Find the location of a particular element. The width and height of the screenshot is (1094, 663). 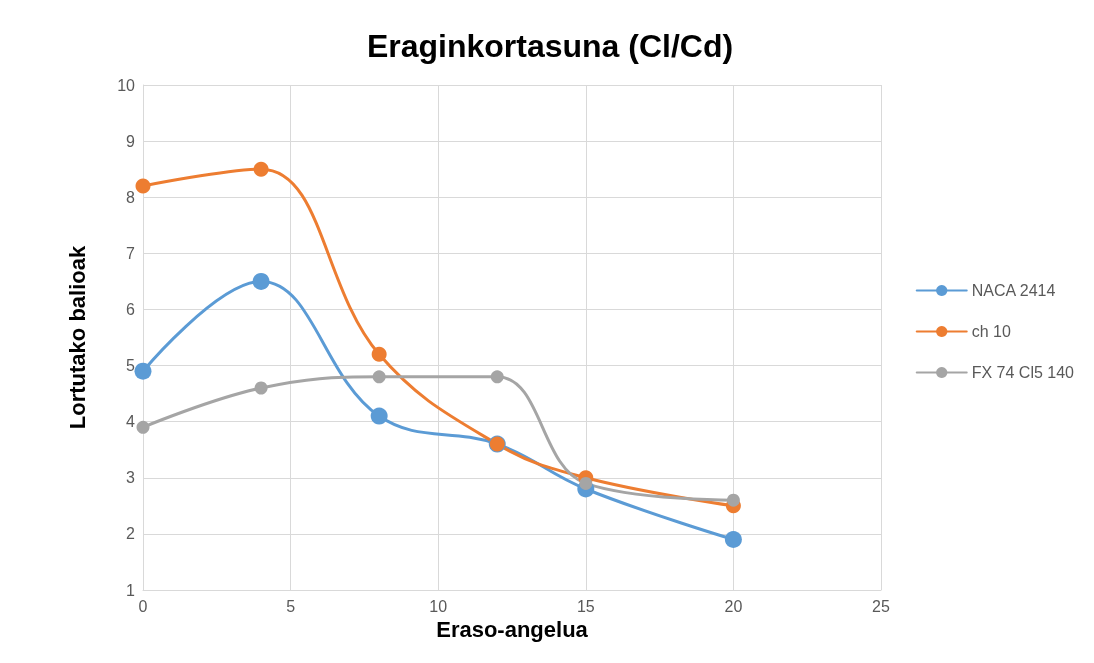

y-tick-label: 7 is located at coordinates (131, 253).